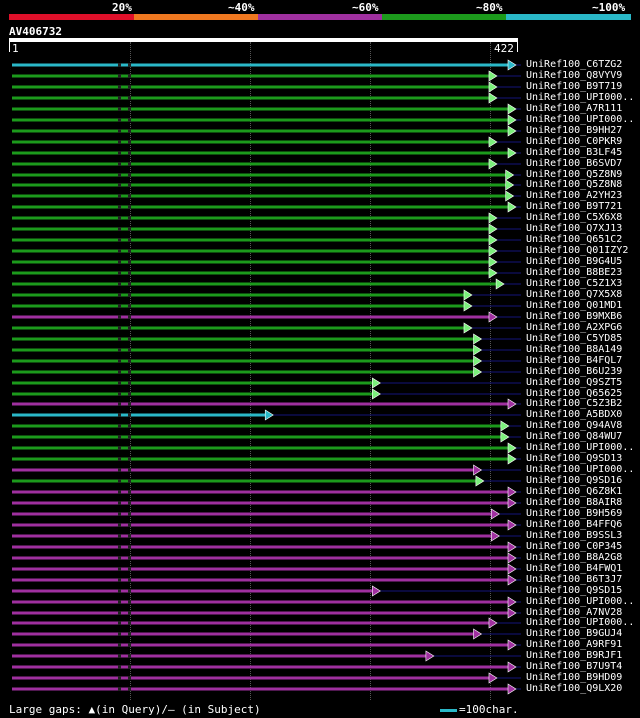 The image size is (640, 718). I want to click on hit-name: UniRef100_A9RF91, so click(574, 644).